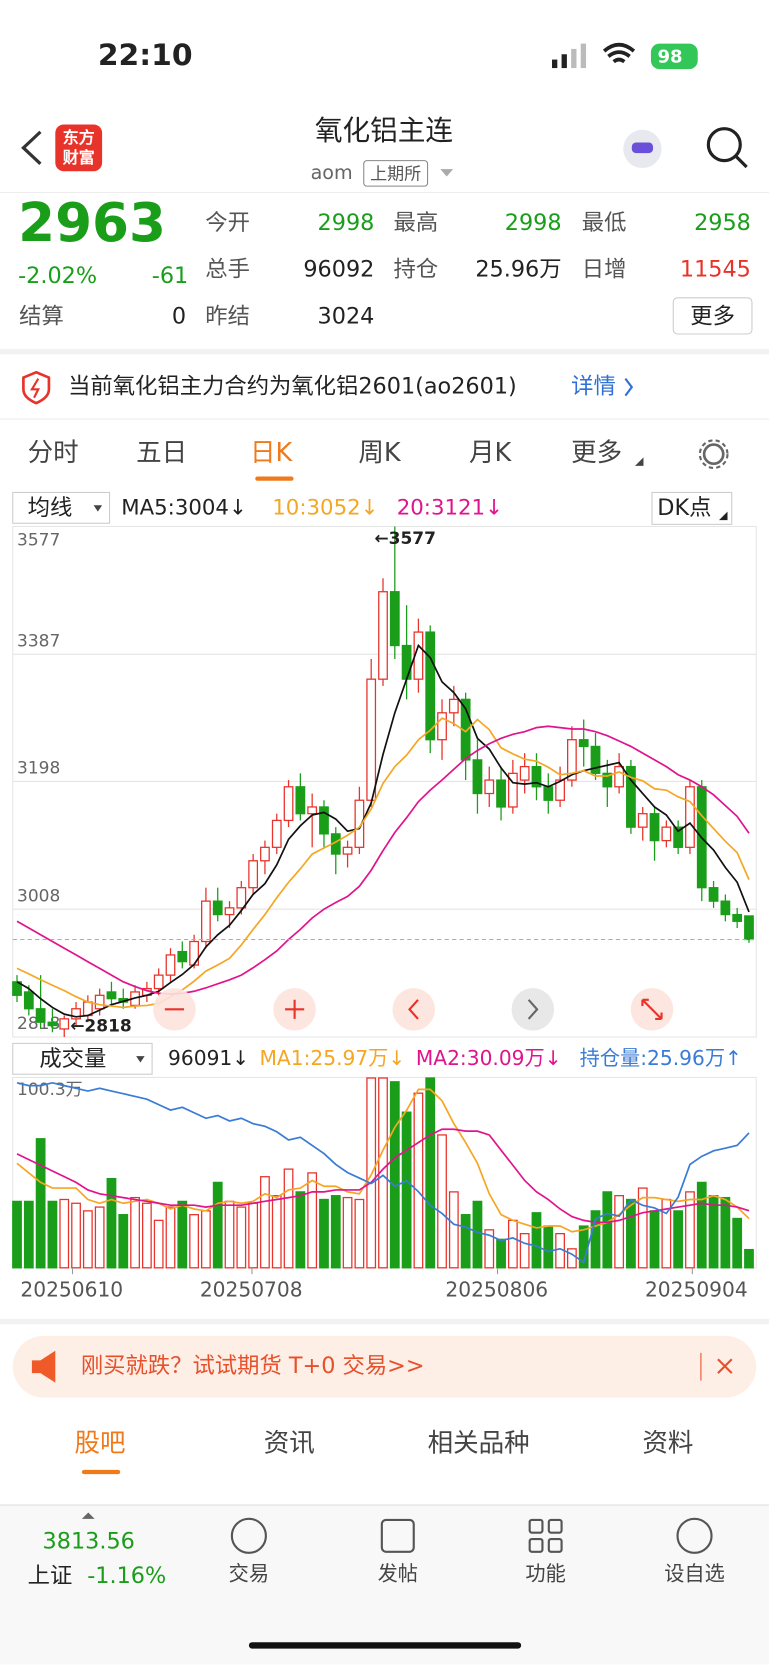 Image resolution: width=769 pixels, height=1665 pixels. I want to click on banner-close, so click(725, 1366).